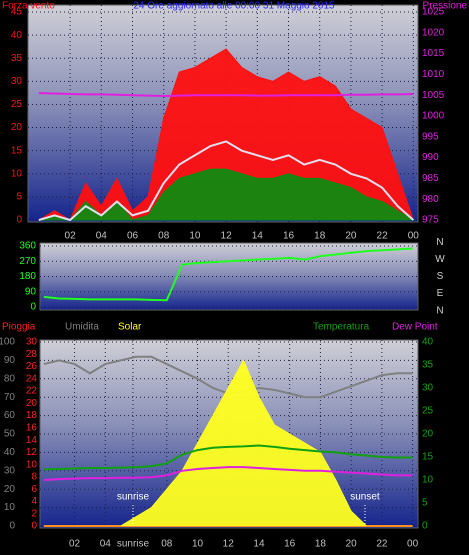 This screenshot has width=469, height=555. Describe the element at coordinates (433, 95) in the screenshot. I see `y2-tick-label: 1005` at that location.